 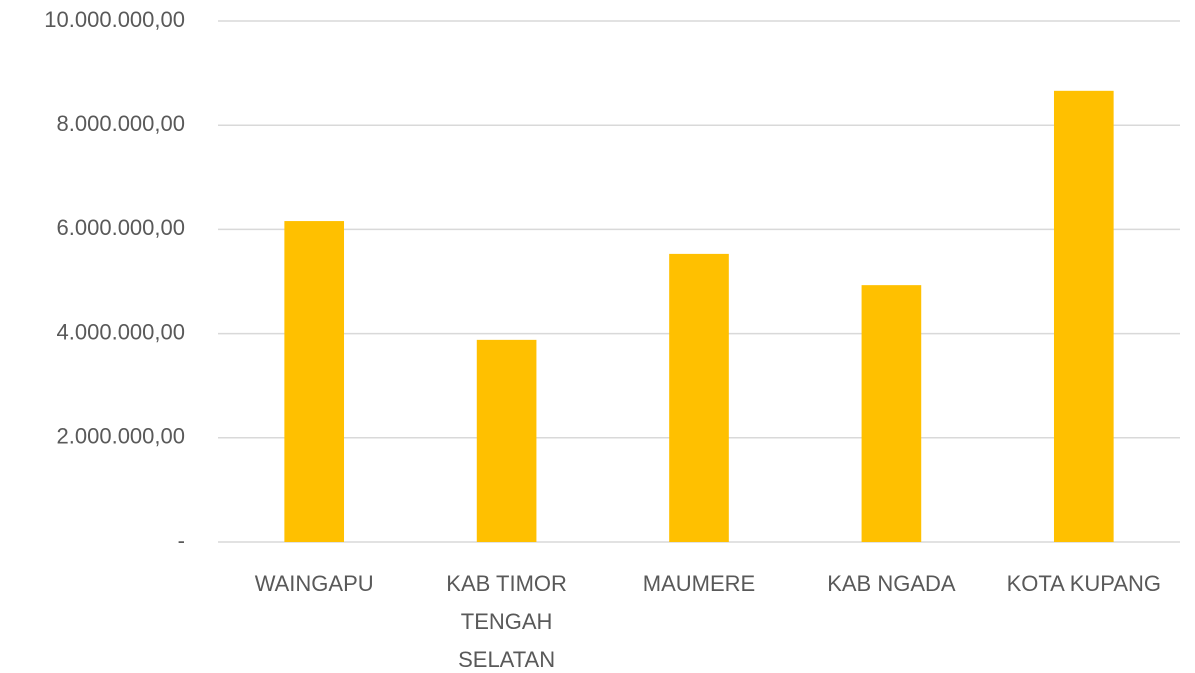 What do you see at coordinates (121, 331) in the screenshot?
I see `y-tick-label: 4.000.000,00` at bounding box center [121, 331].